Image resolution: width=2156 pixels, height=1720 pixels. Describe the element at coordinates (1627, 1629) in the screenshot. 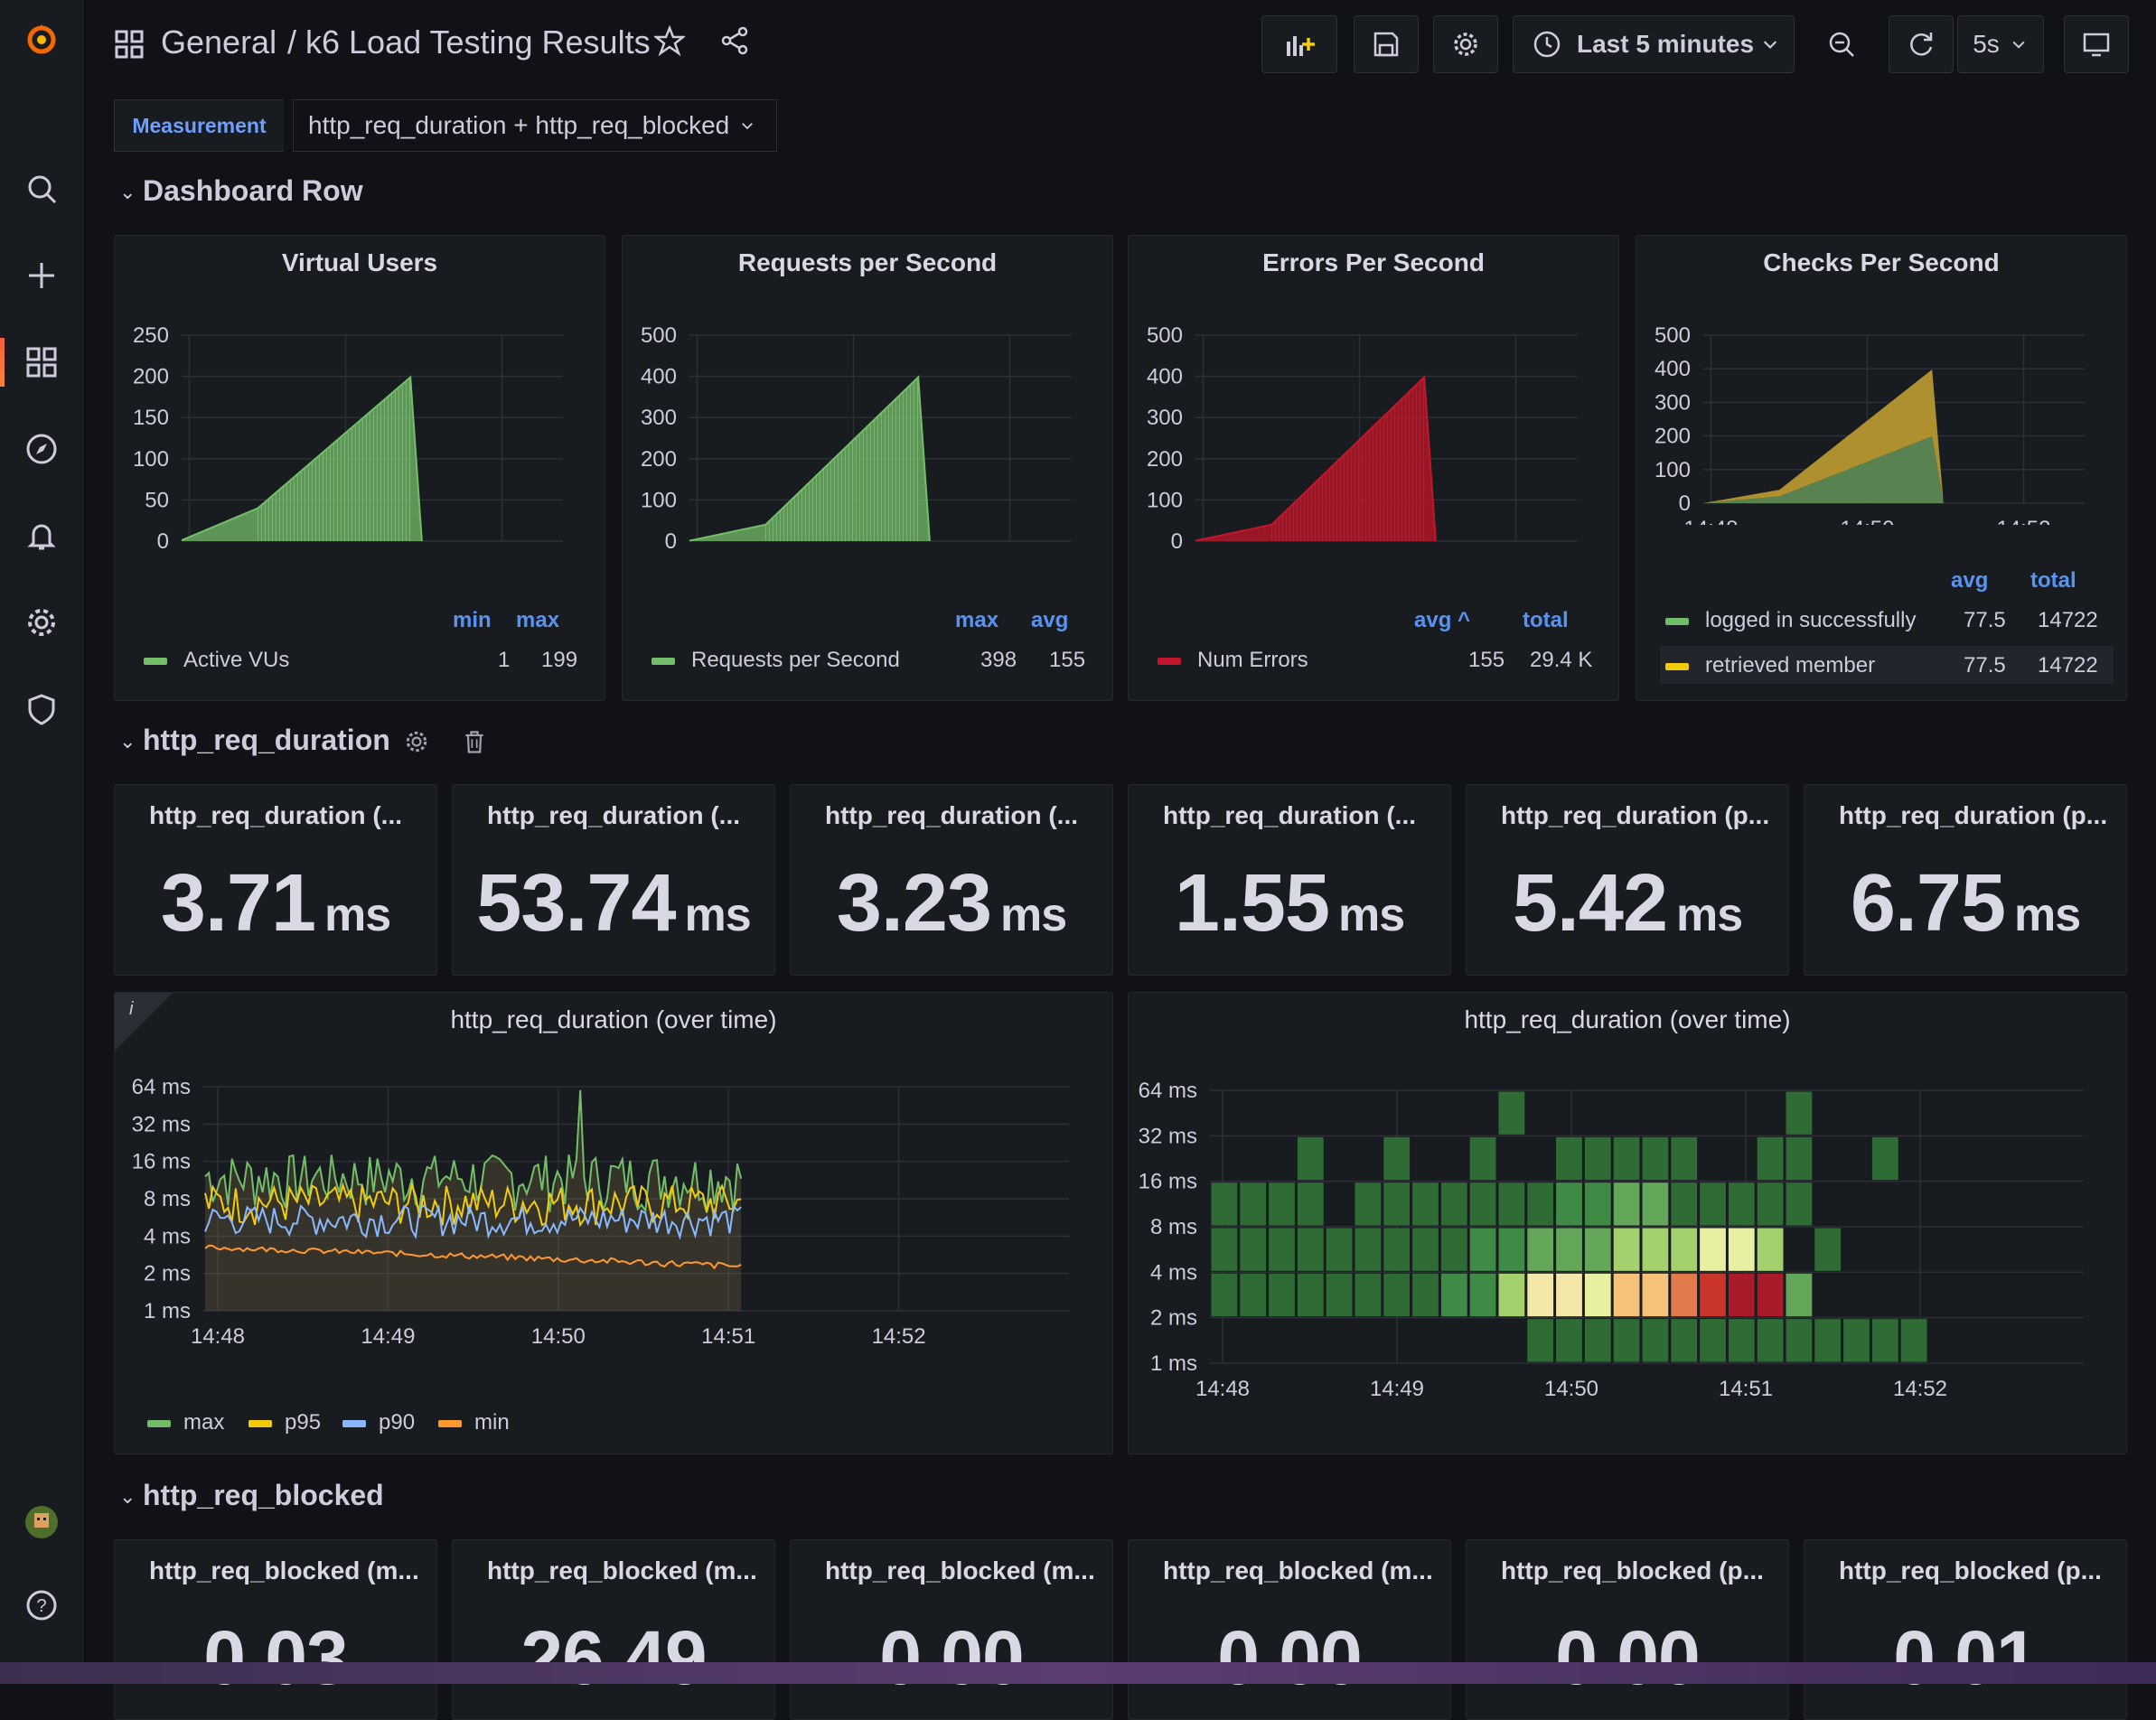

I see `stat-panel: http_req_blocked (p... 0.00` at that location.